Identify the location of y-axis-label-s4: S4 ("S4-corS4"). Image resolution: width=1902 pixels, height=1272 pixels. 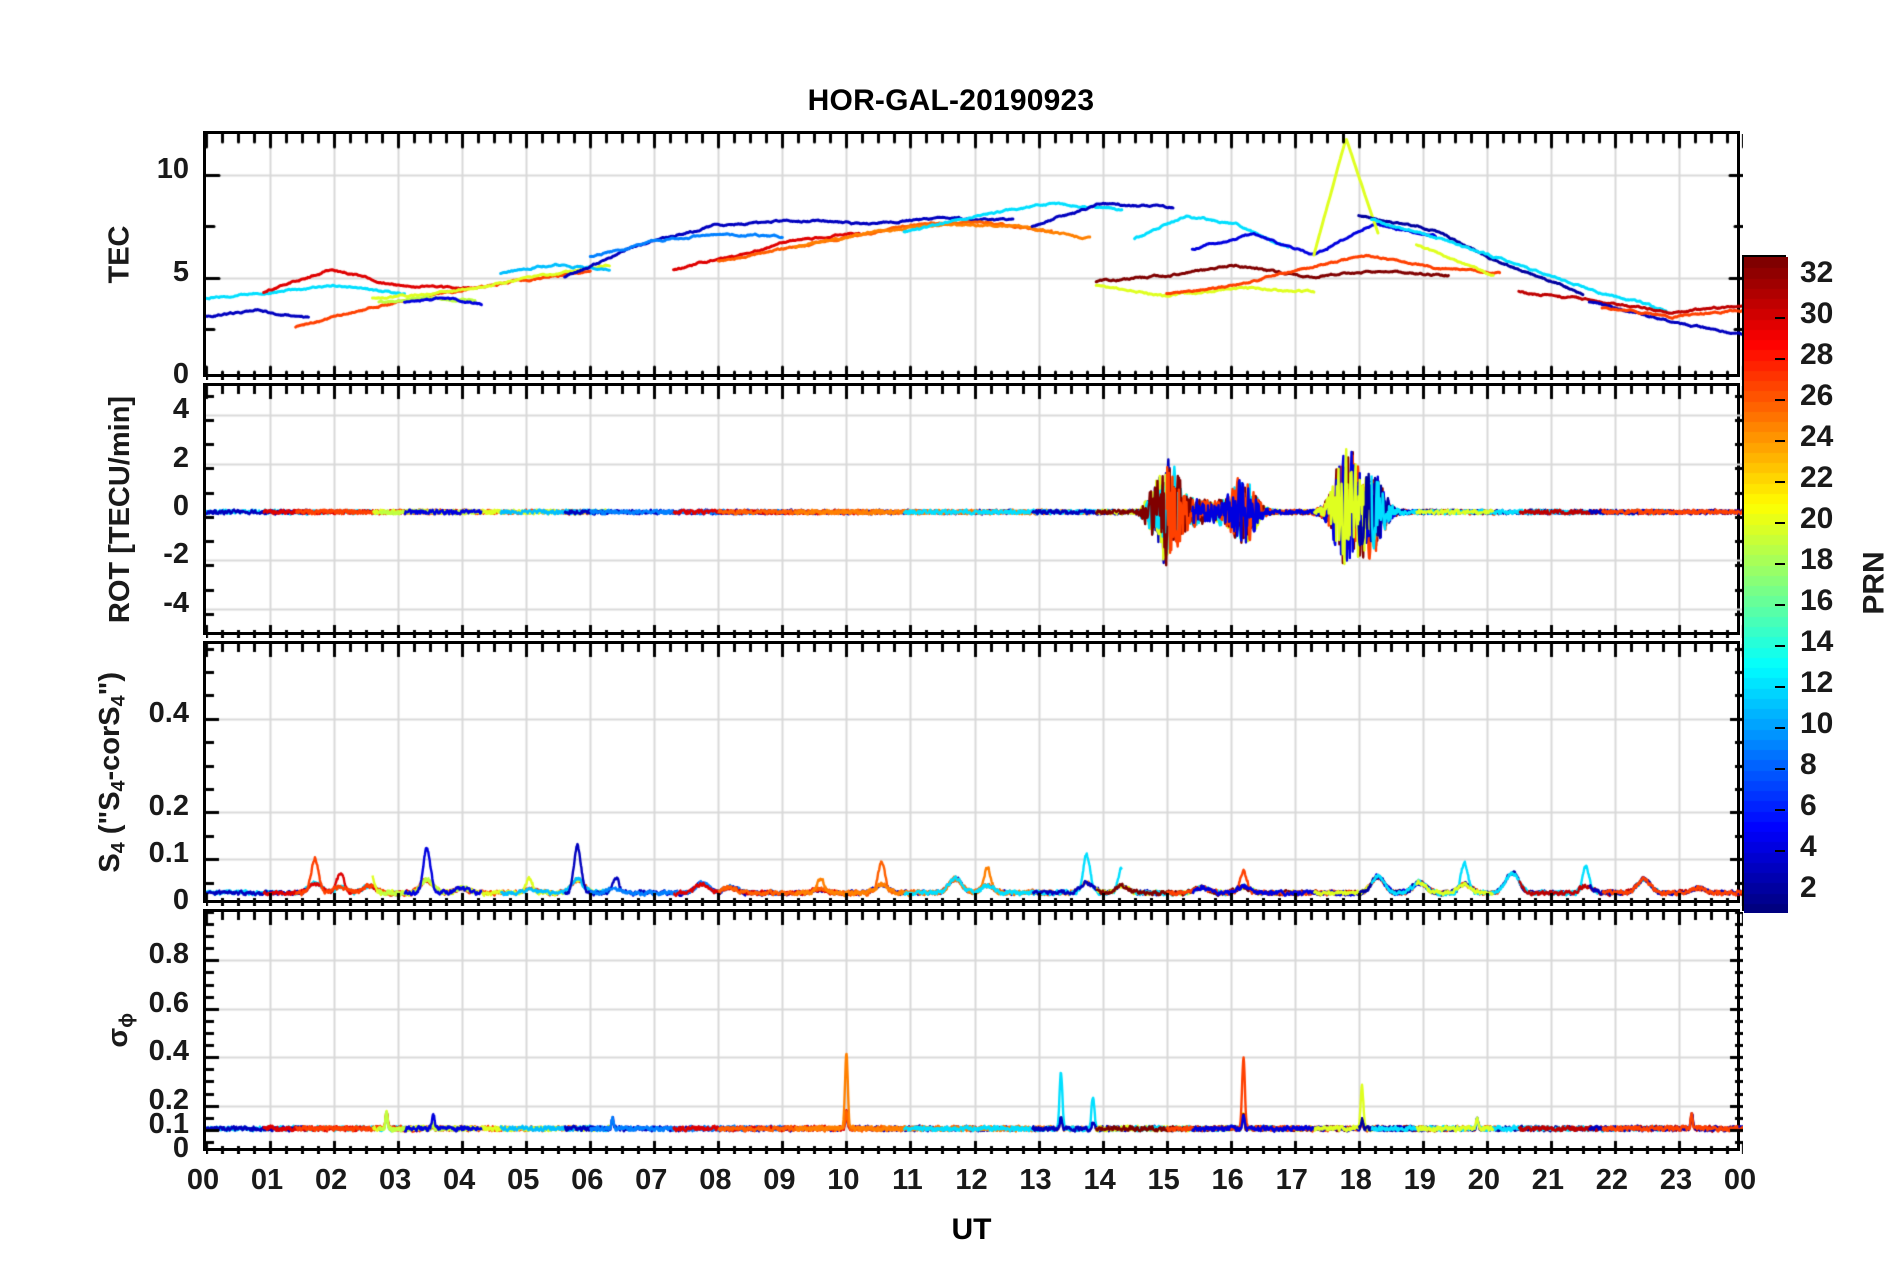
(111, 772).